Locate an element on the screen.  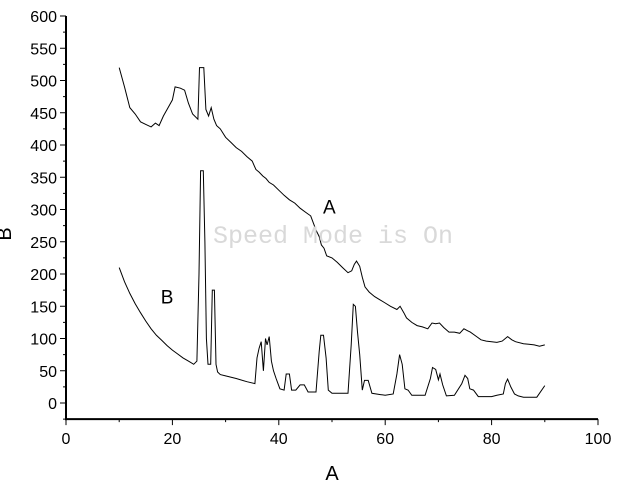
annotation-a: A is located at coordinates (329, 207).